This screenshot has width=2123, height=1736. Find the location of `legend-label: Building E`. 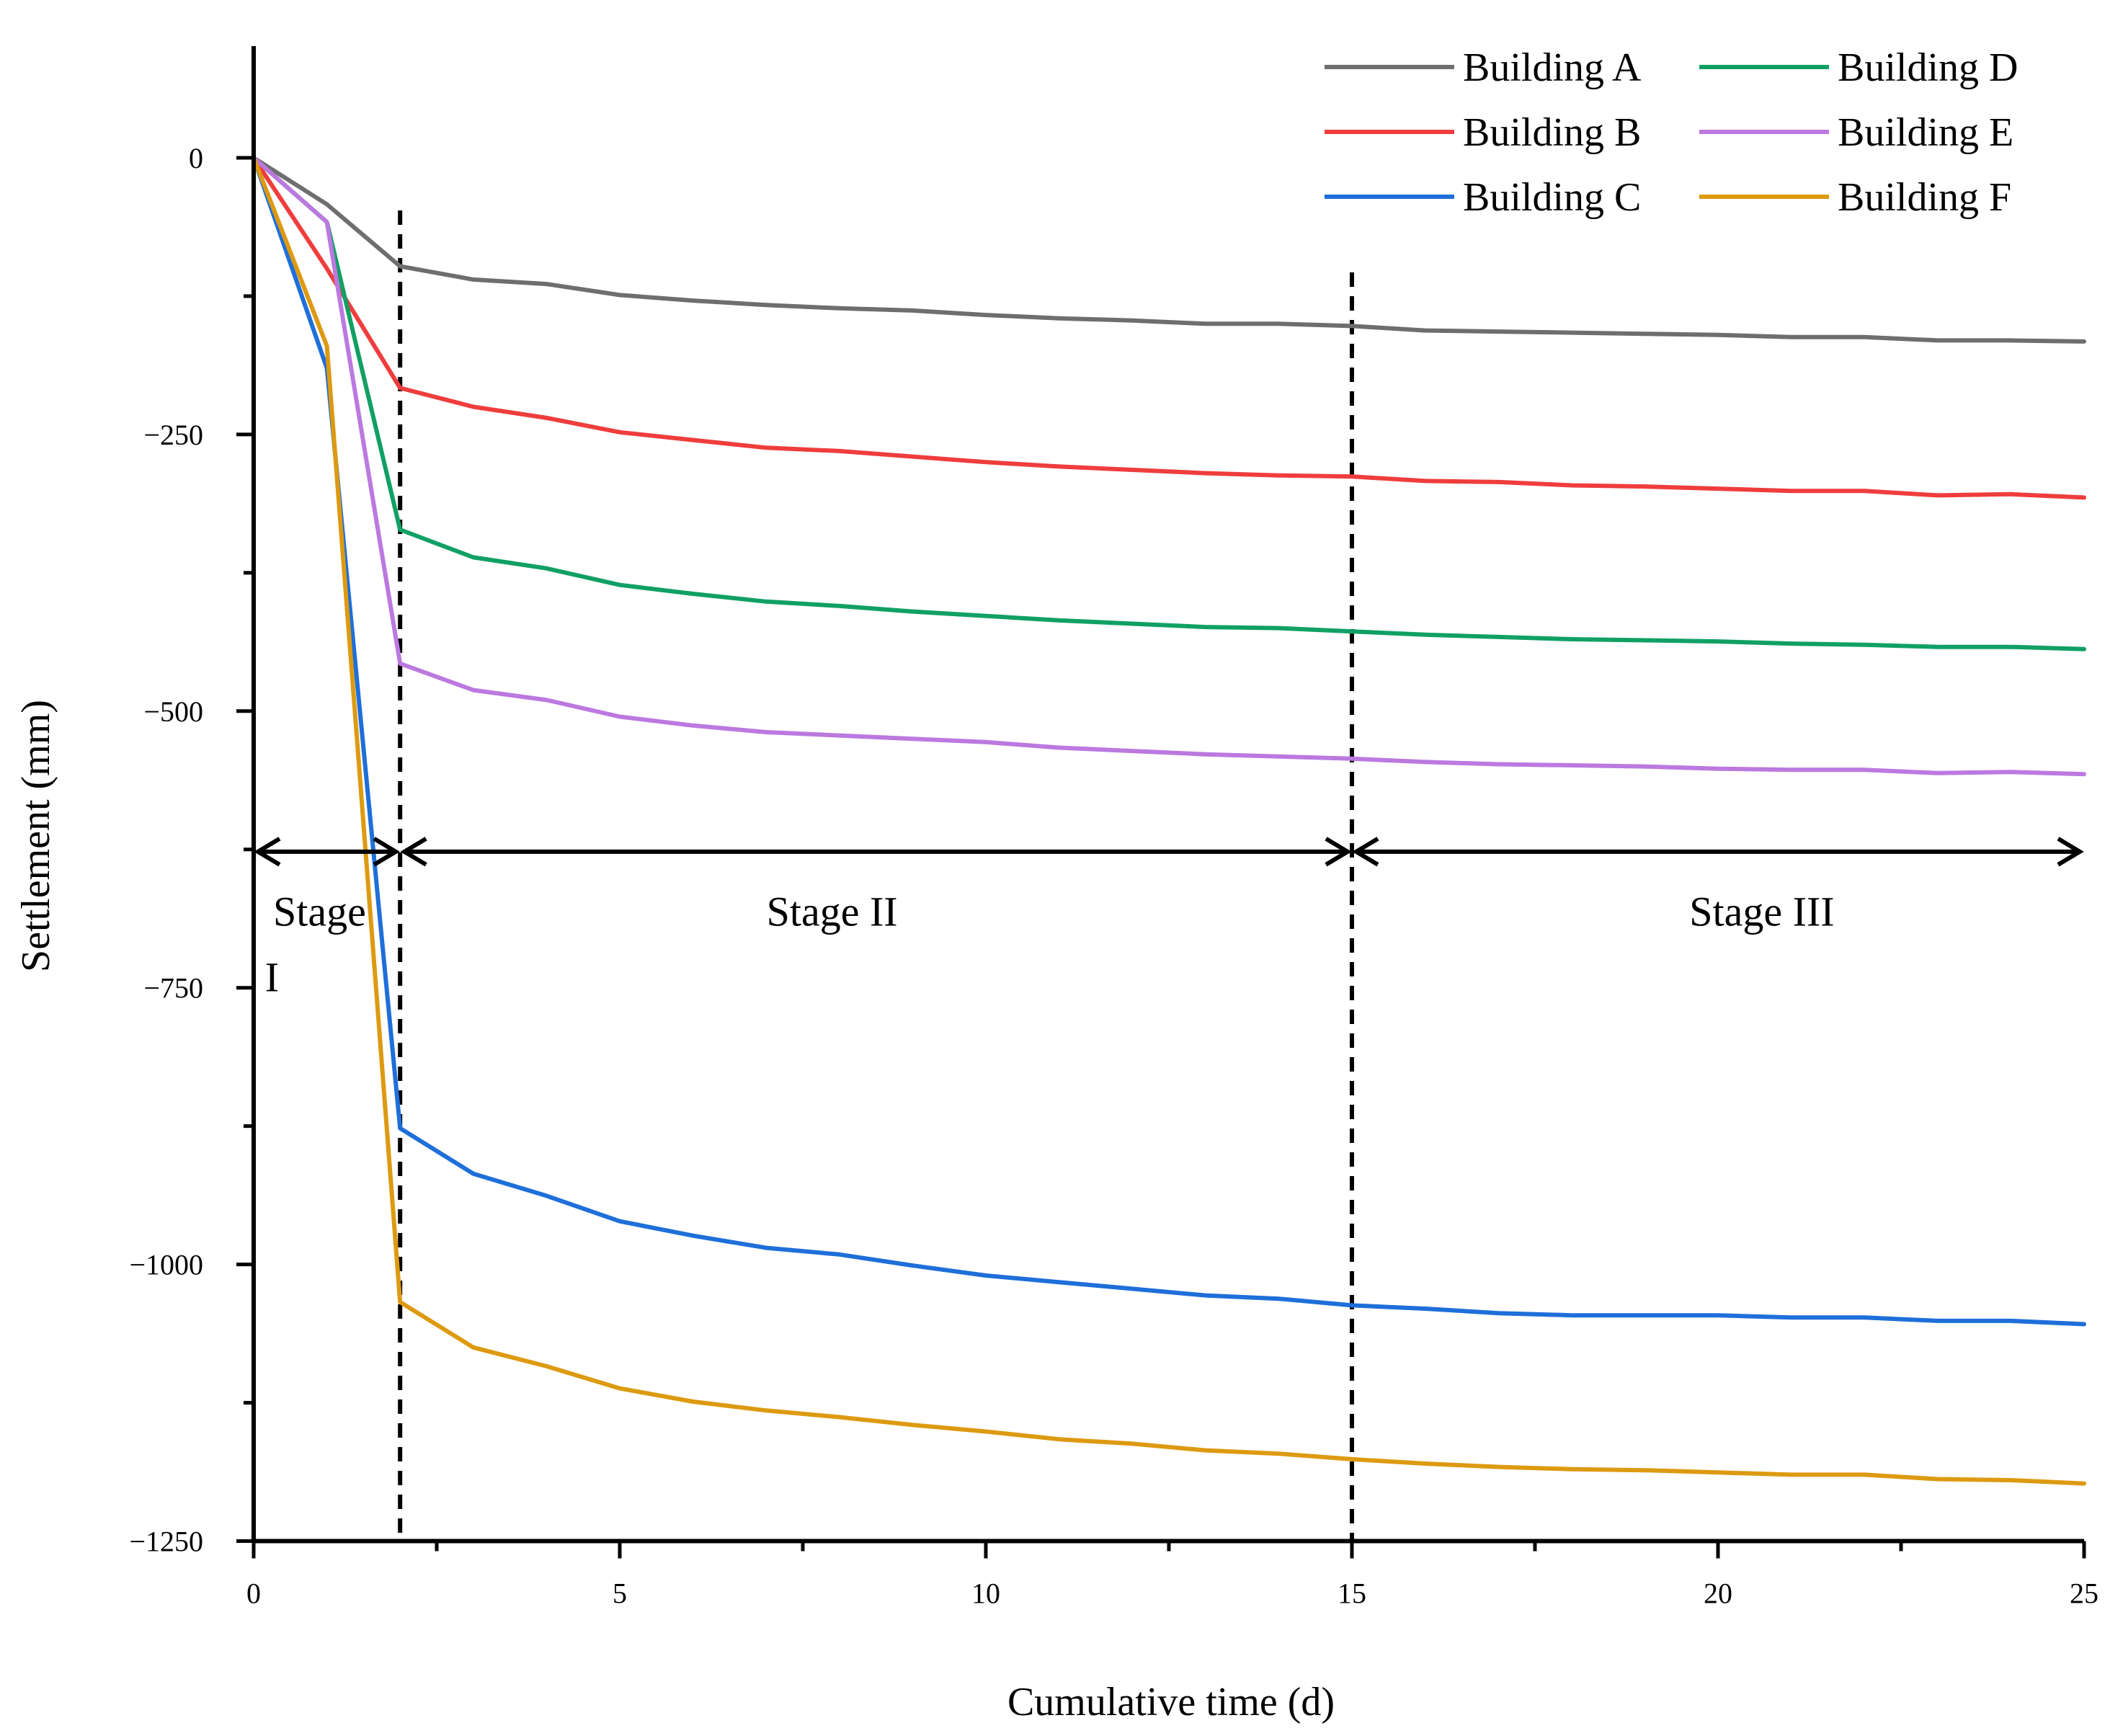

legend-label: Building E is located at coordinates (1926, 133).